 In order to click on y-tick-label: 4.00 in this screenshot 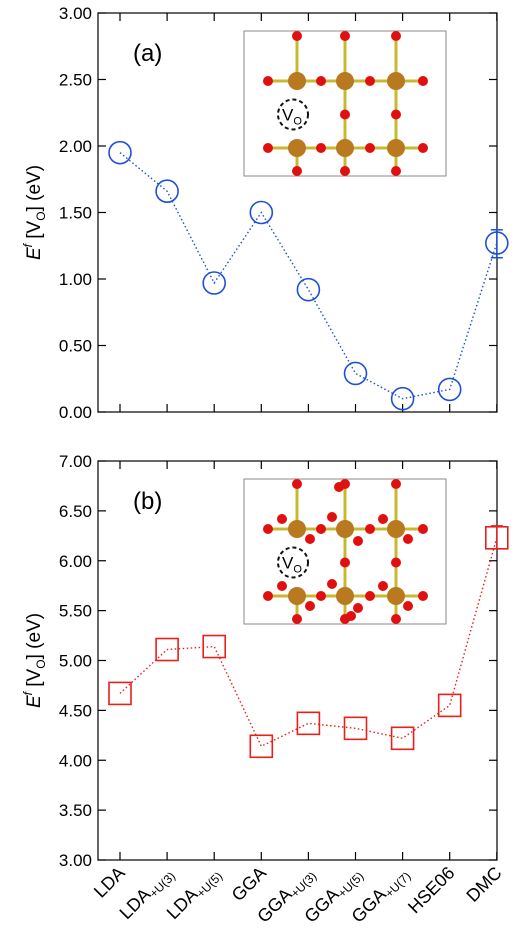, I will do `click(75, 760)`.